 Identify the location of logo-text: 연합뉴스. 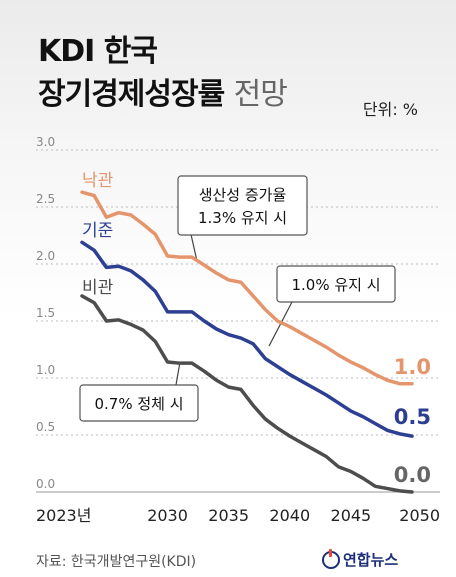
(371, 560).